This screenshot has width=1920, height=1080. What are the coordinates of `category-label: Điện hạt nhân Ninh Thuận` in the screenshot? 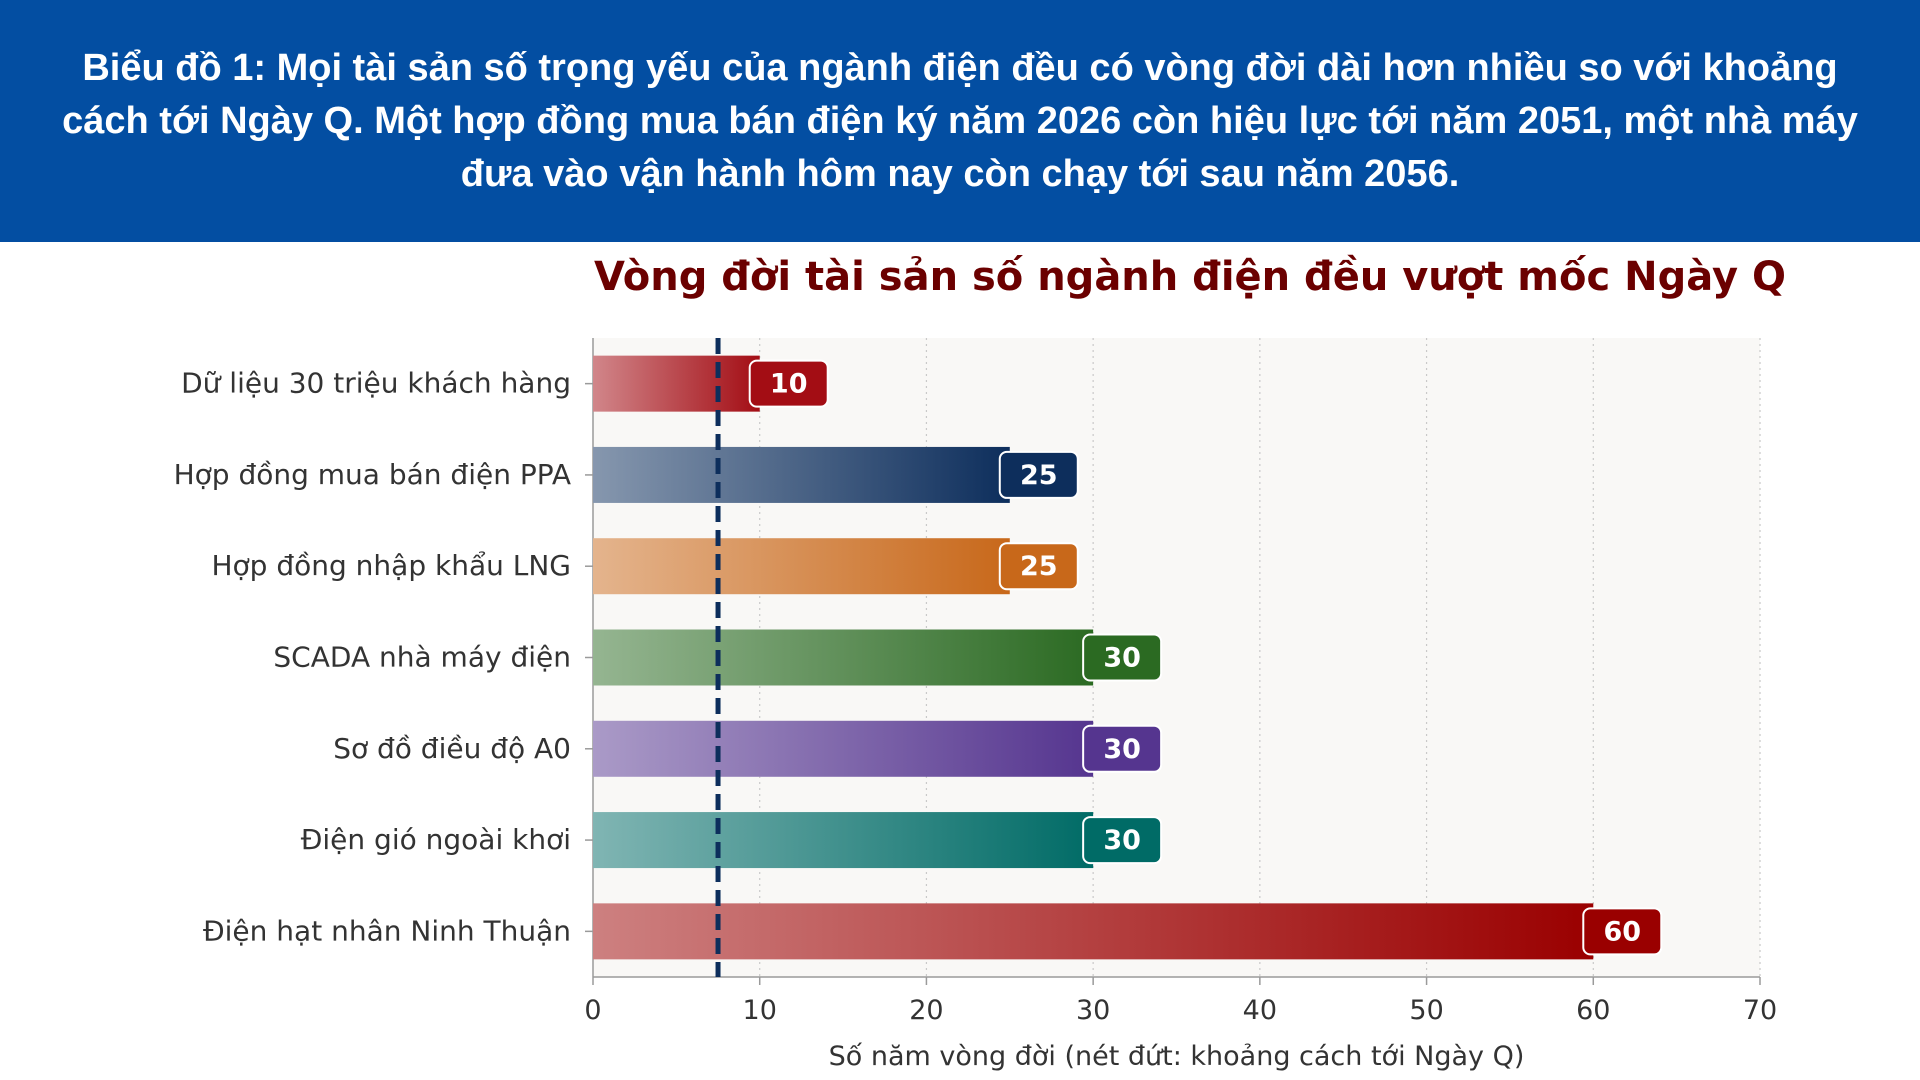 It's located at (387, 930).